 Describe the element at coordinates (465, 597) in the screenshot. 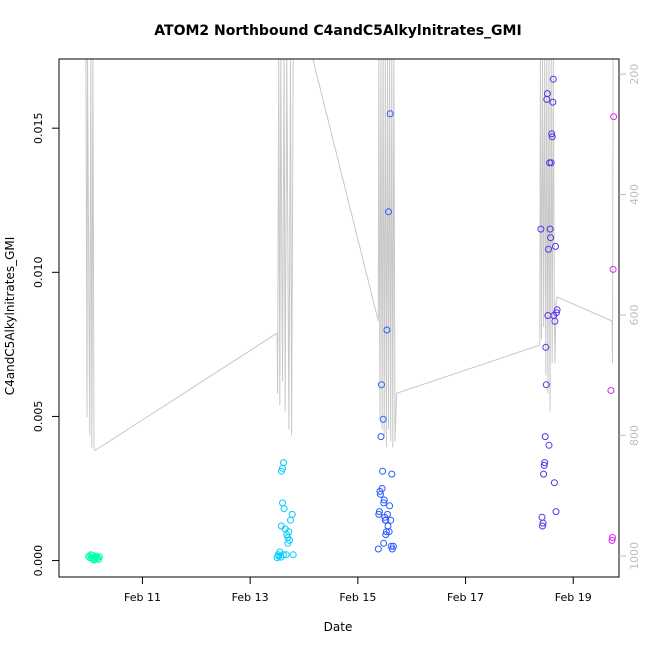

I see `x-tick-label: Feb 17` at that location.